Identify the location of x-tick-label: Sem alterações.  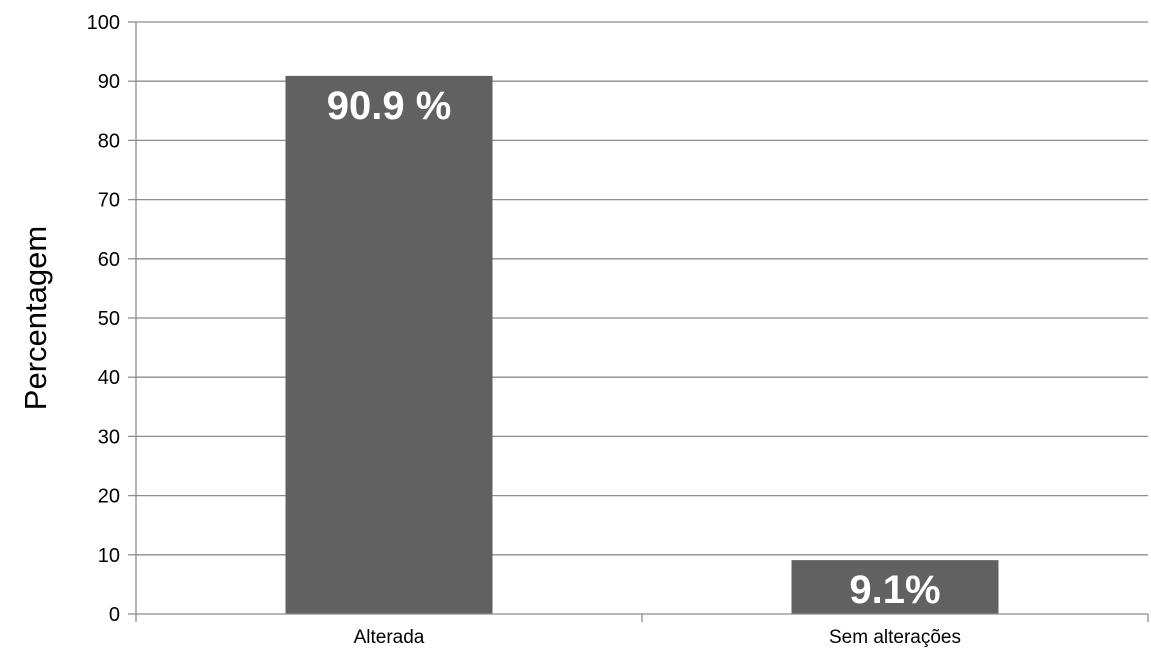
(895, 637).